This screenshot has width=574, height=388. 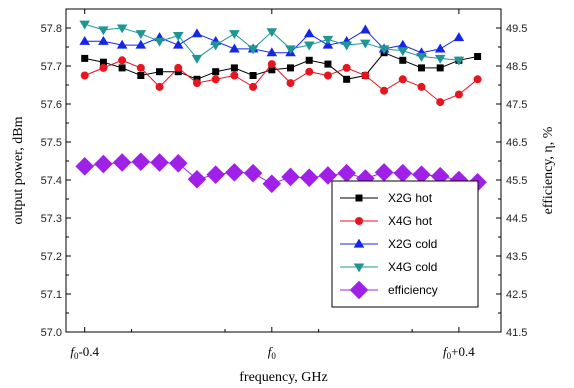 What do you see at coordinates (412, 267) in the screenshot?
I see `legend-label: X4G cold` at bounding box center [412, 267].